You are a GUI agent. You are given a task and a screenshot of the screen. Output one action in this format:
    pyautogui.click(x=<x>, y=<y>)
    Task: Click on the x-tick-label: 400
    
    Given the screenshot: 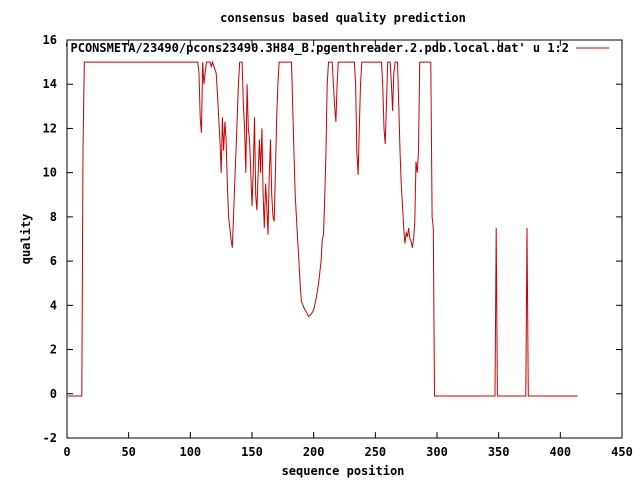 What is the action you would take?
    pyautogui.click(x=560, y=452)
    